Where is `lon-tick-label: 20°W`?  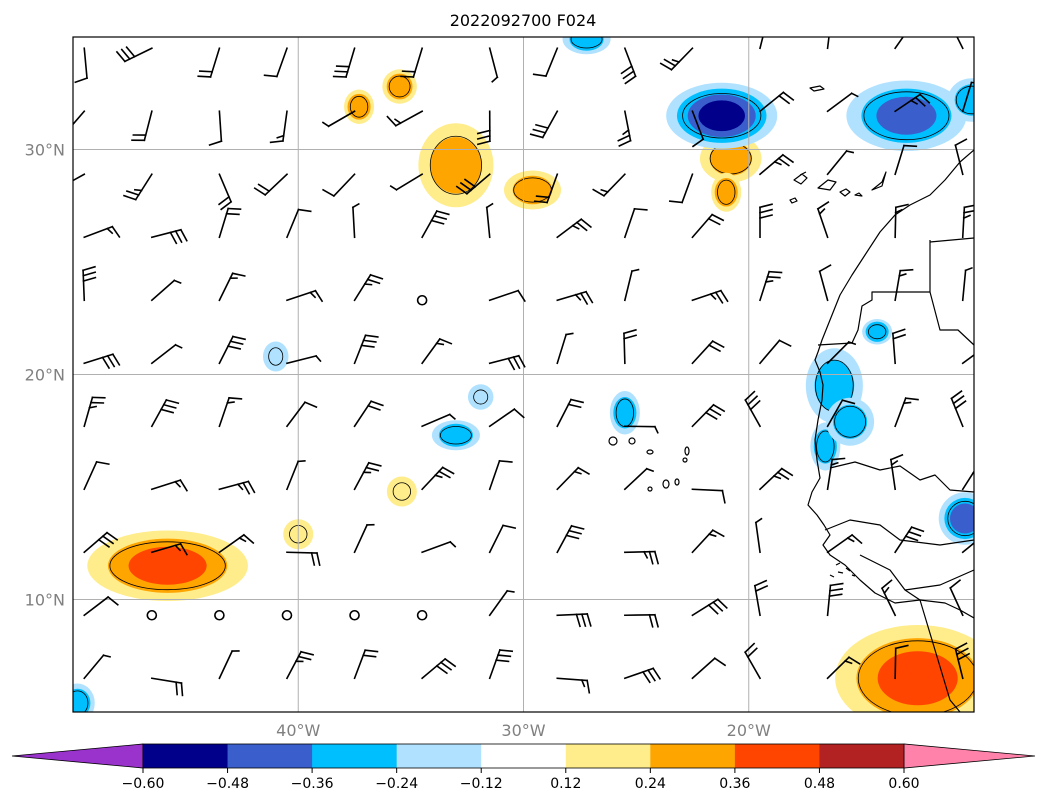 lon-tick-label: 20°W is located at coordinates (749, 730).